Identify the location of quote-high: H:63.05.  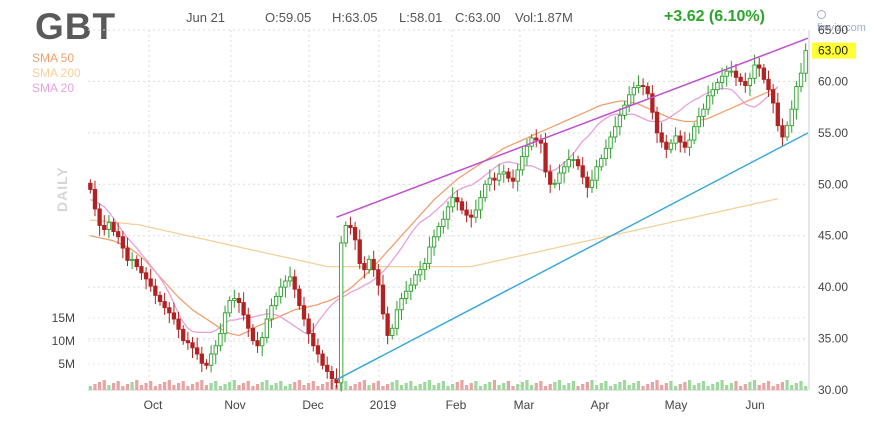
(355, 17).